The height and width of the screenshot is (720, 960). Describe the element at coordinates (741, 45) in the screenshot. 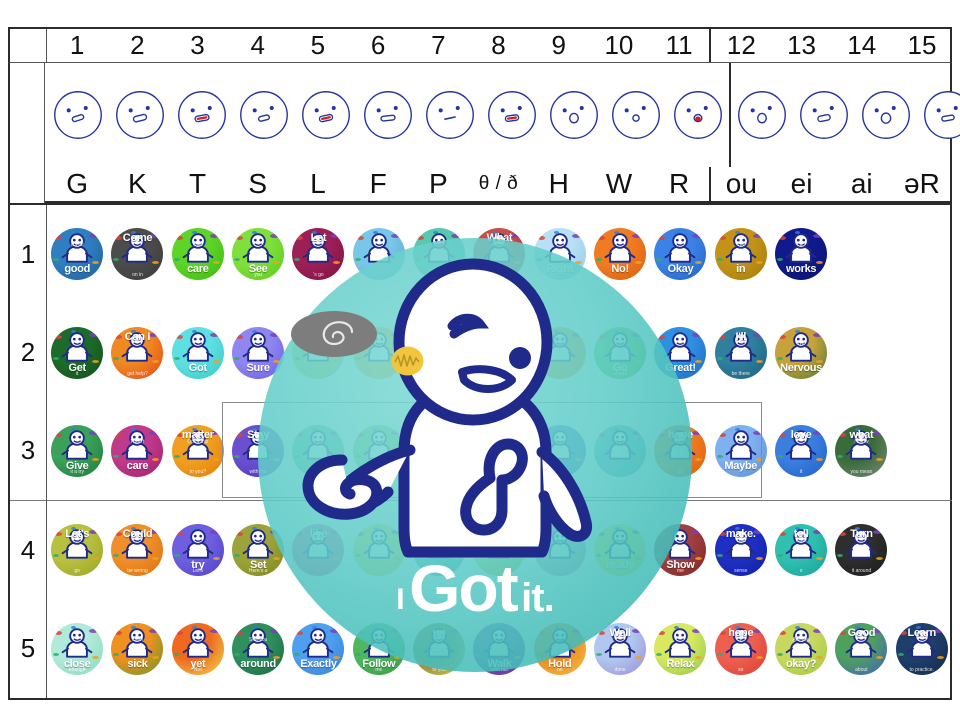

I see `column-number-label: 12` at that location.